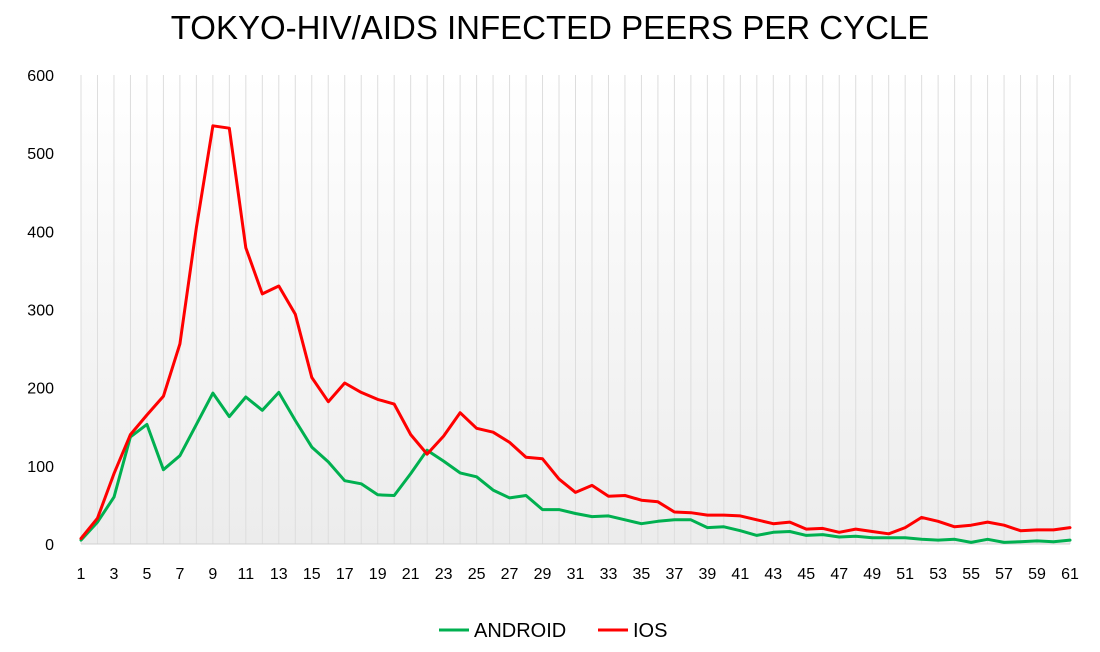  What do you see at coordinates (40, 232) in the screenshot?
I see `y-tick-label: 400` at bounding box center [40, 232].